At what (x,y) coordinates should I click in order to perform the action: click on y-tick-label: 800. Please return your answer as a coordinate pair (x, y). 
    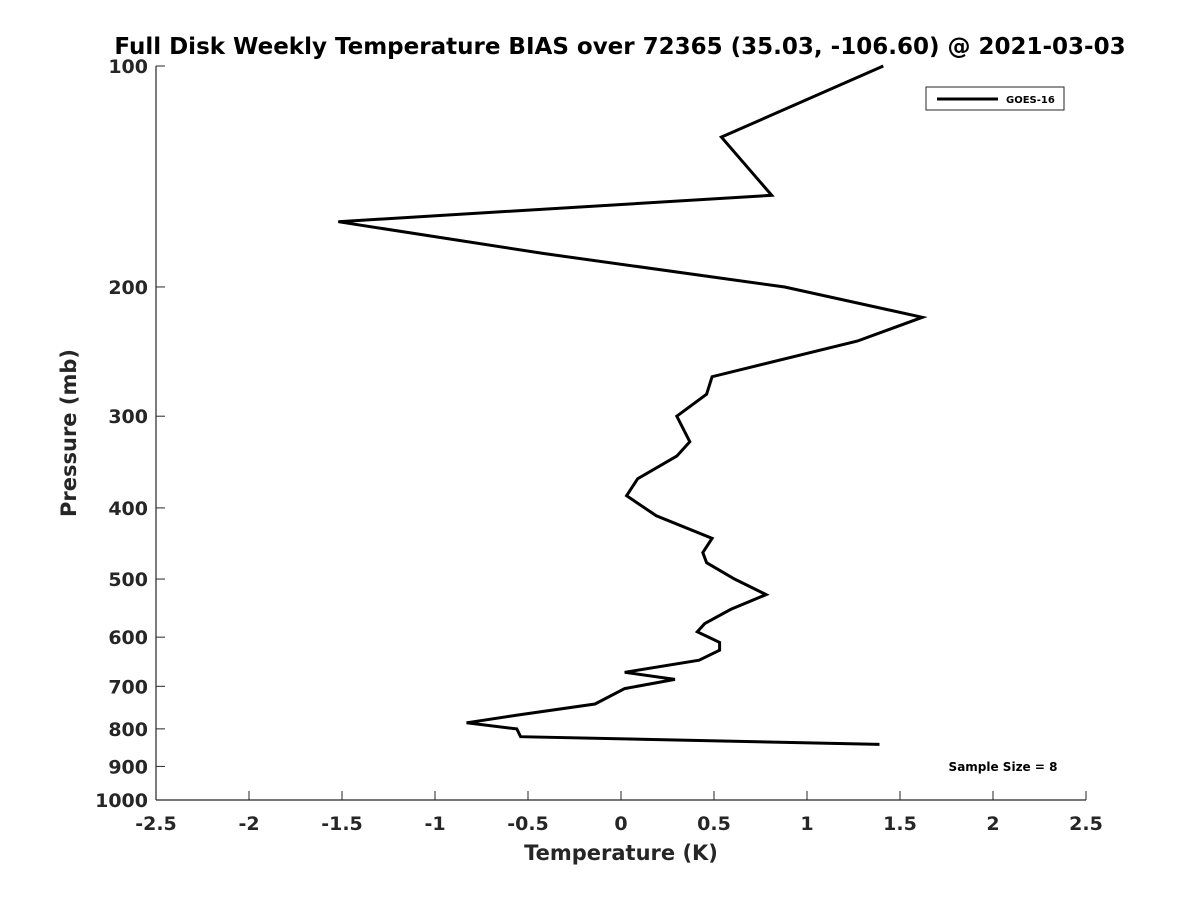
    Looking at the image, I should click on (128, 730).